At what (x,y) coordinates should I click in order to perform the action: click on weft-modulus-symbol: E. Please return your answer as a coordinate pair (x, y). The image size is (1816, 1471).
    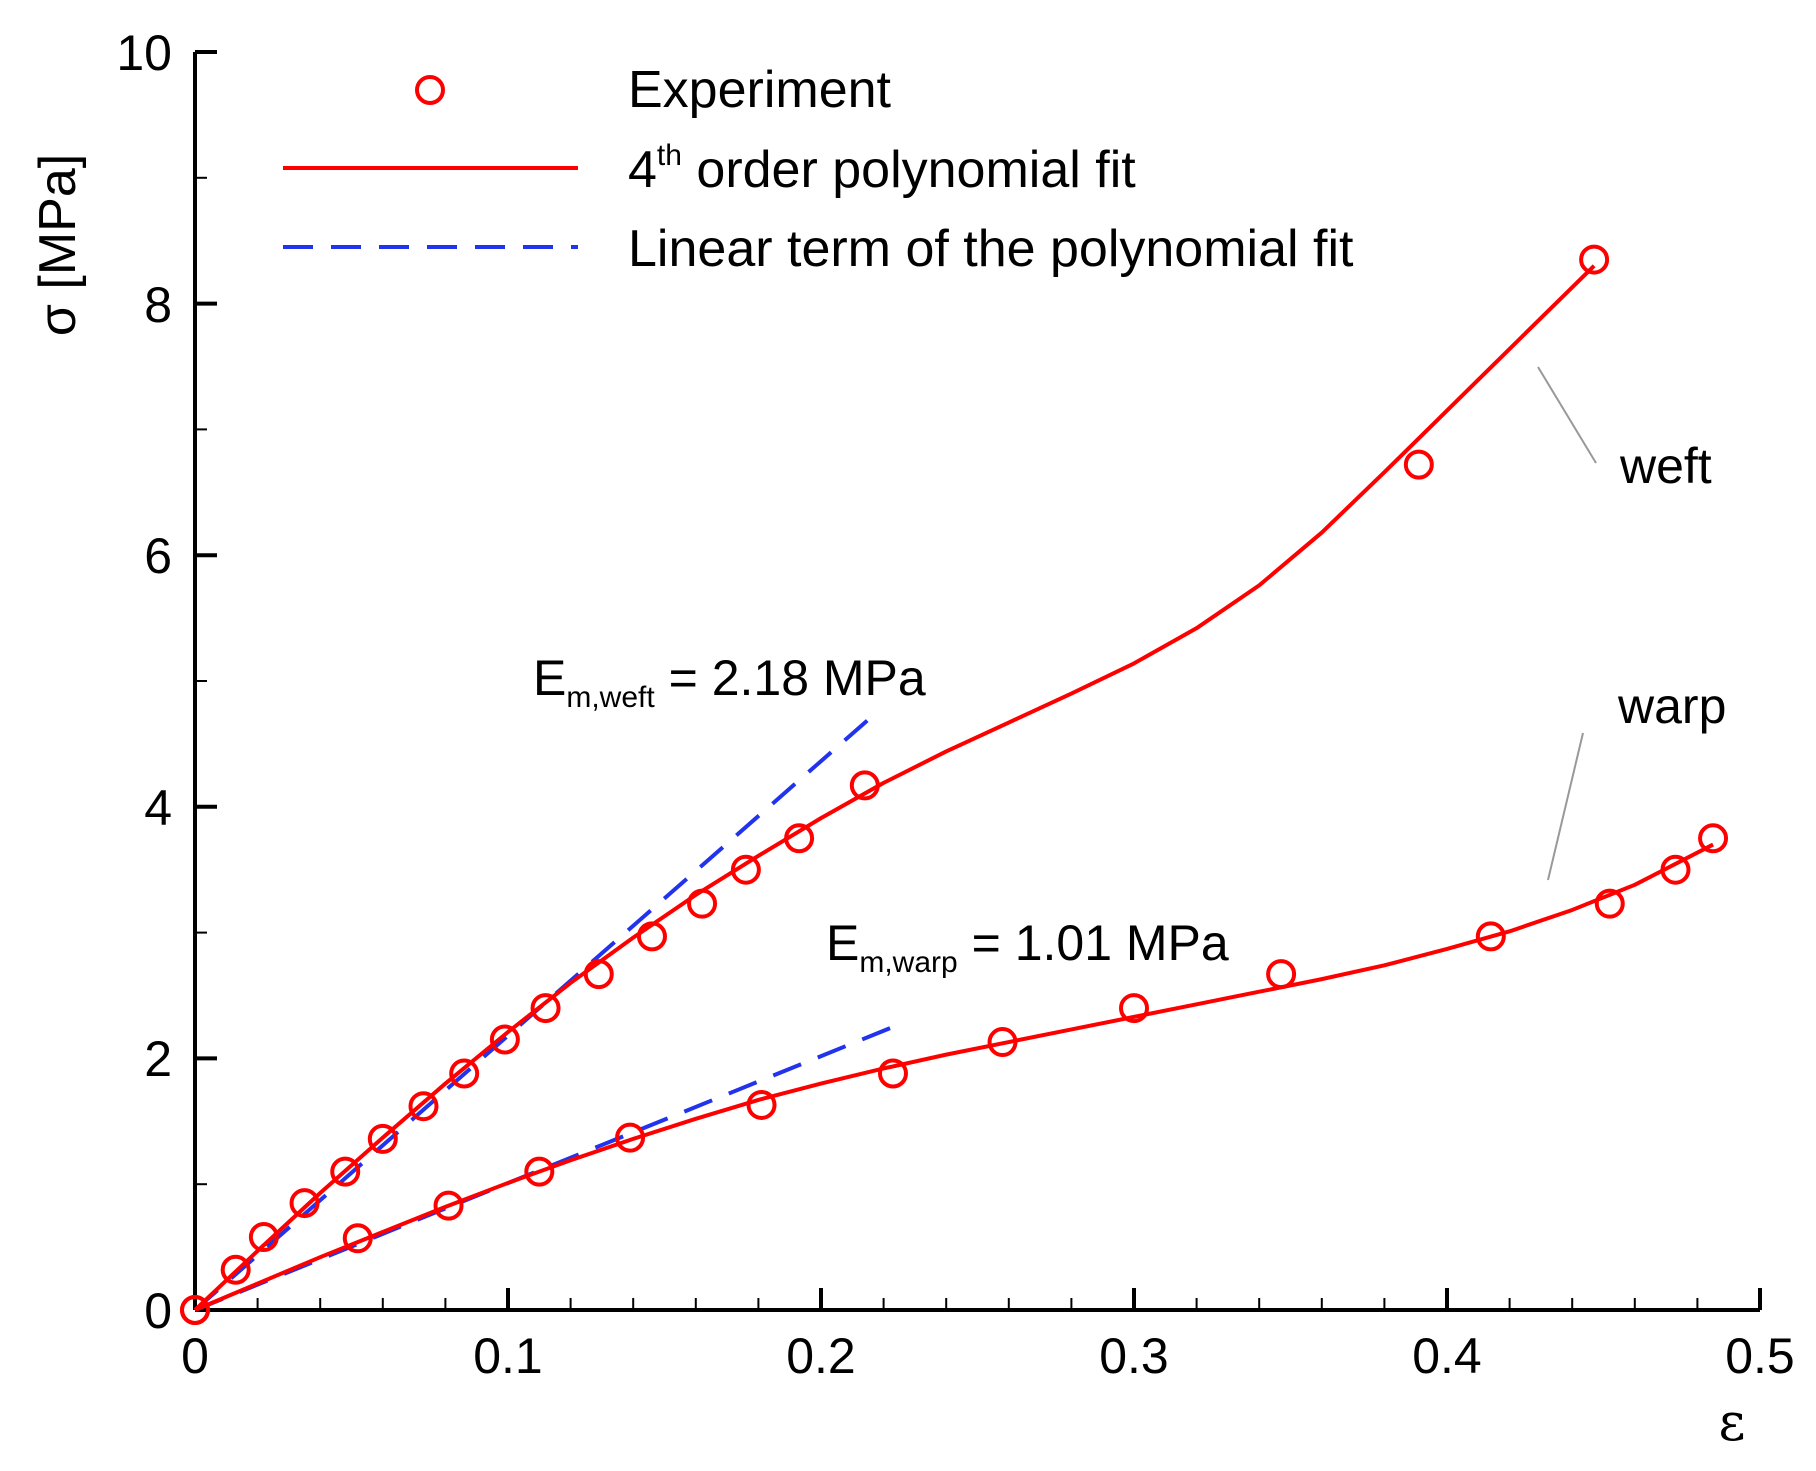
    Looking at the image, I should click on (549, 678).